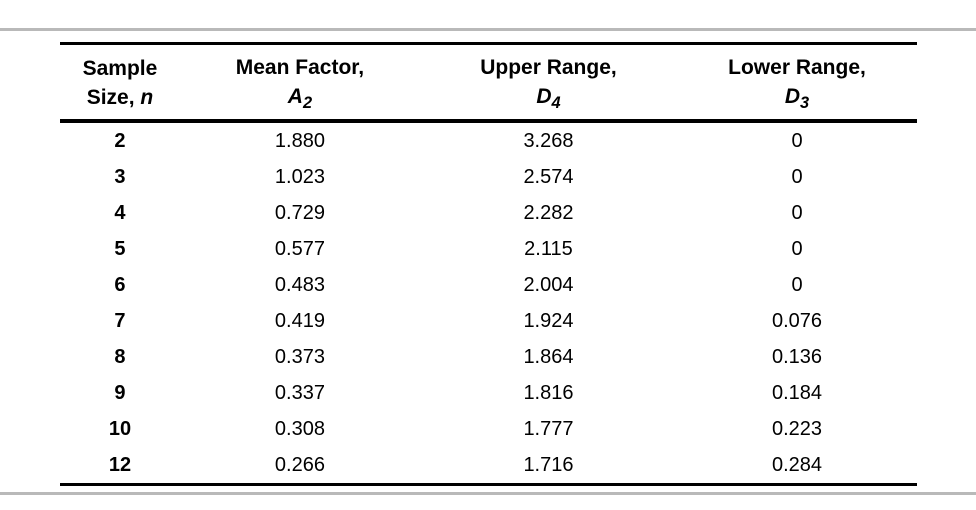  Describe the element at coordinates (548, 356) in the screenshot. I see `cell-upper-range-d4: 1.864` at that location.